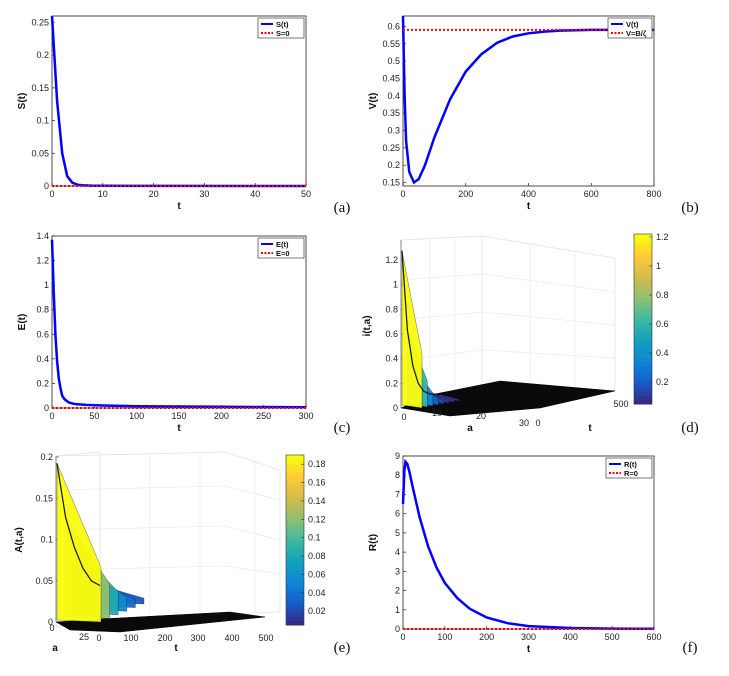  Describe the element at coordinates (636, 33) in the screenshot. I see `legend-entry-1: V=B/ζ` at that location.